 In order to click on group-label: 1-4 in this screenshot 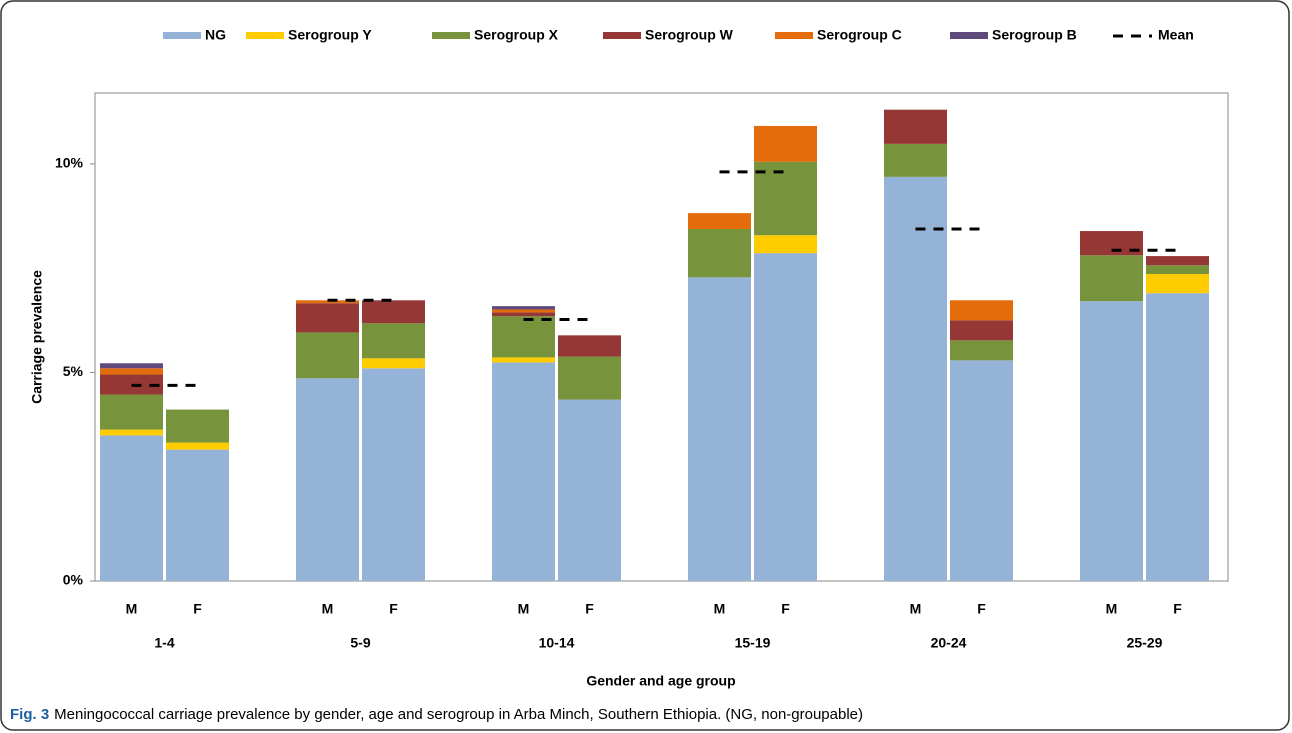, I will do `click(164, 643)`.